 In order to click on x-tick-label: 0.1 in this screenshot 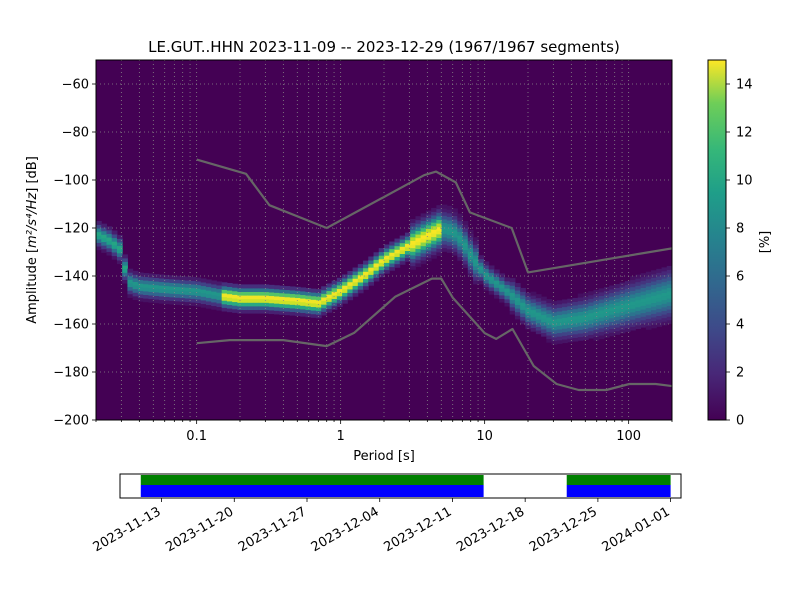, I will do `click(196, 436)`.